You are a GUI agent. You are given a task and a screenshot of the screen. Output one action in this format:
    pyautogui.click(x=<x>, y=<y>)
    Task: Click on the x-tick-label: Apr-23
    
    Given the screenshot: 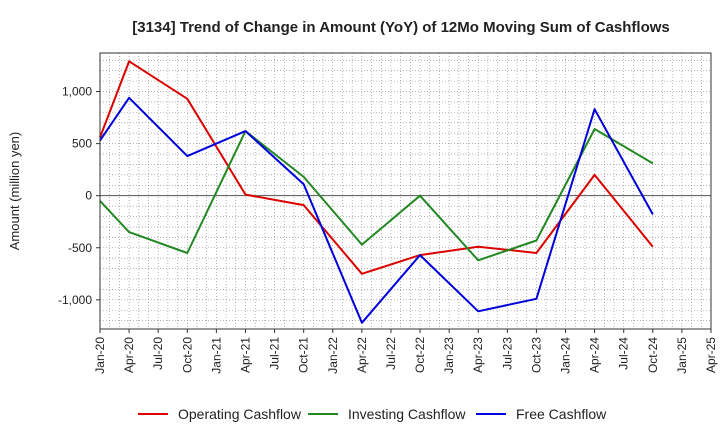 What is the action you would take?
    pyautogui.click(x=478, y=355)
    